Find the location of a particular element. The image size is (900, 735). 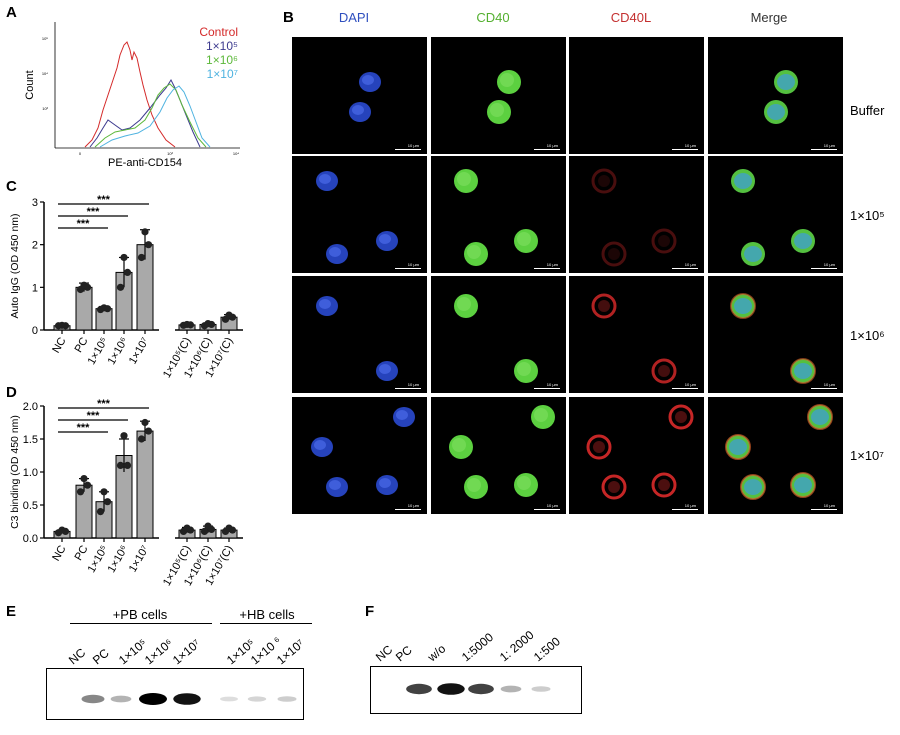

column-header-dapi: DAPI is located at coordinates (354, 17).